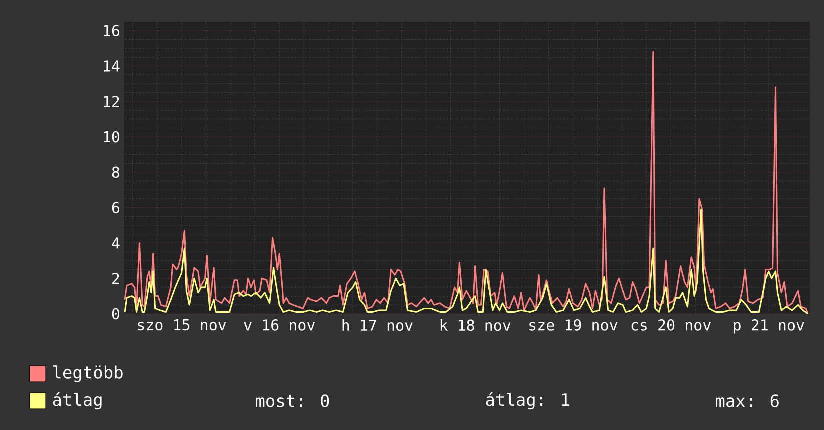 The width and height of the screenshot is (824, 430). Describe the element at coordinates (88, 374) in the screenshot. I see `legend-label: legtöbb` at that location.